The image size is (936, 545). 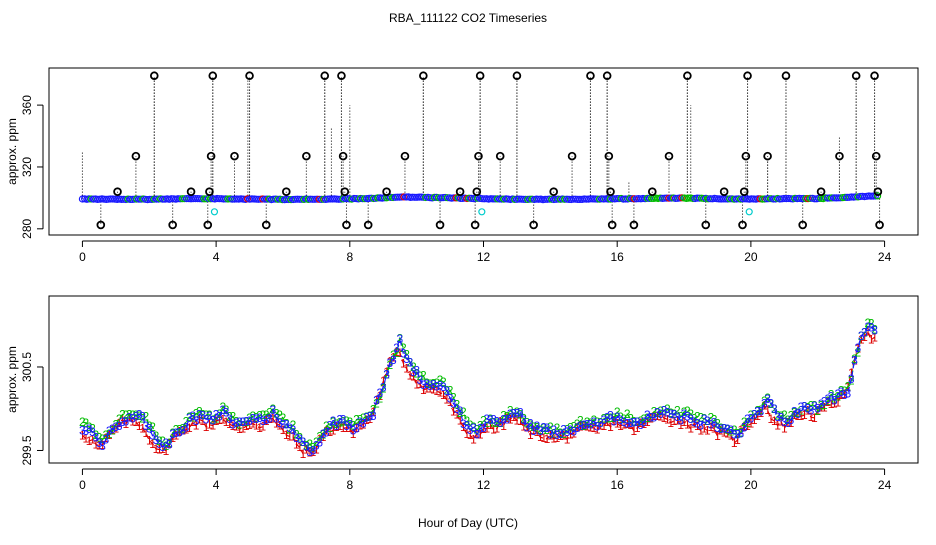 What do you see at coordinates (349, 257) in the screenshot?
I see `x-tick-label: 8` at bounding box center [349, 257].